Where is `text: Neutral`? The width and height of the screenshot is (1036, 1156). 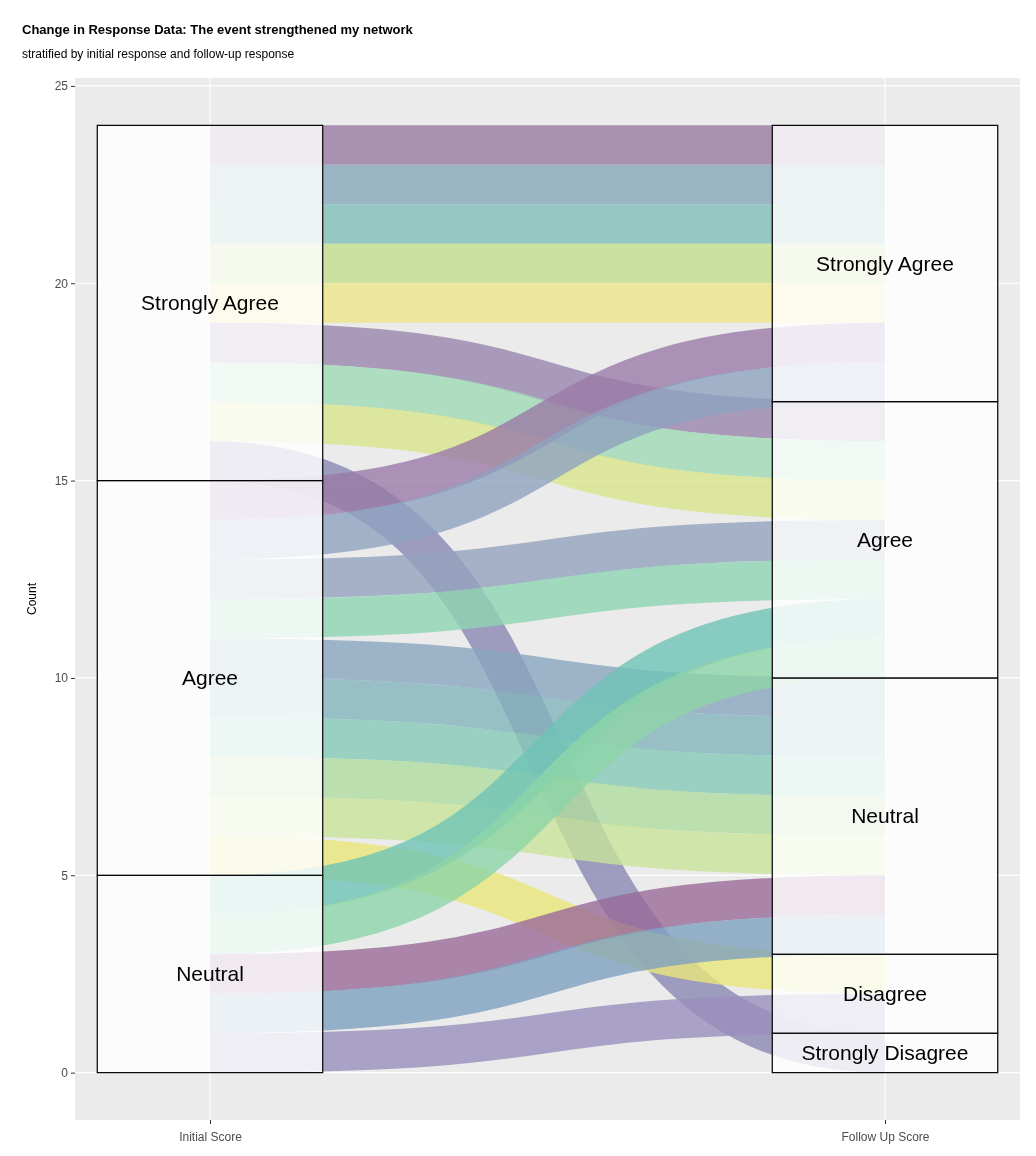 text: Neutral is located at coordinates (885, 816).